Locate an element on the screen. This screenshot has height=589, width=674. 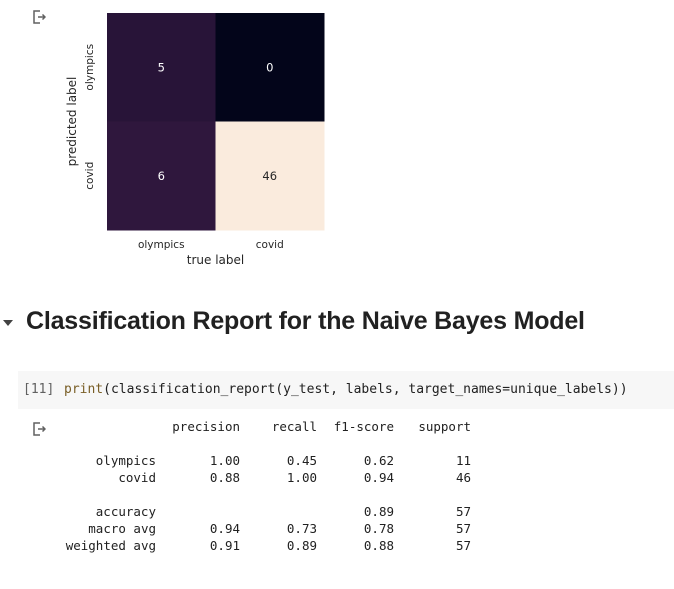
report-row: olympics 1.00 0.45 0.62 11 is located at coordinates (266, 460).